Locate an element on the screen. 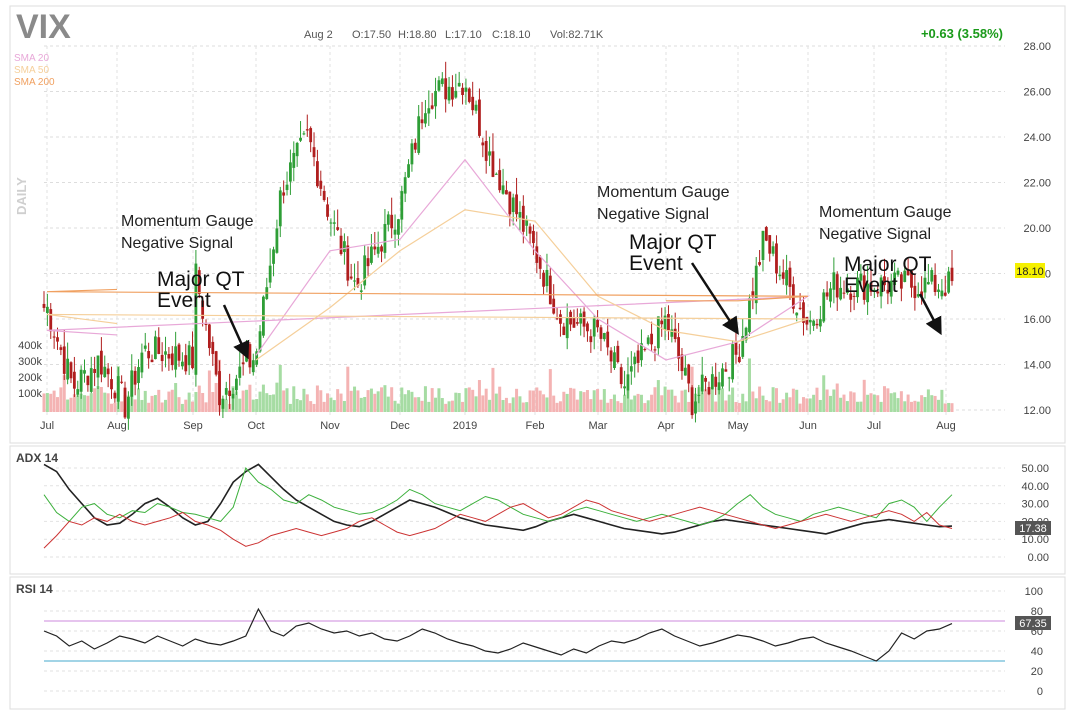 Image resolution: width=1073 pixels, height=716 pixels. date-tick-label: Sep is located at coordinates (193, 426).